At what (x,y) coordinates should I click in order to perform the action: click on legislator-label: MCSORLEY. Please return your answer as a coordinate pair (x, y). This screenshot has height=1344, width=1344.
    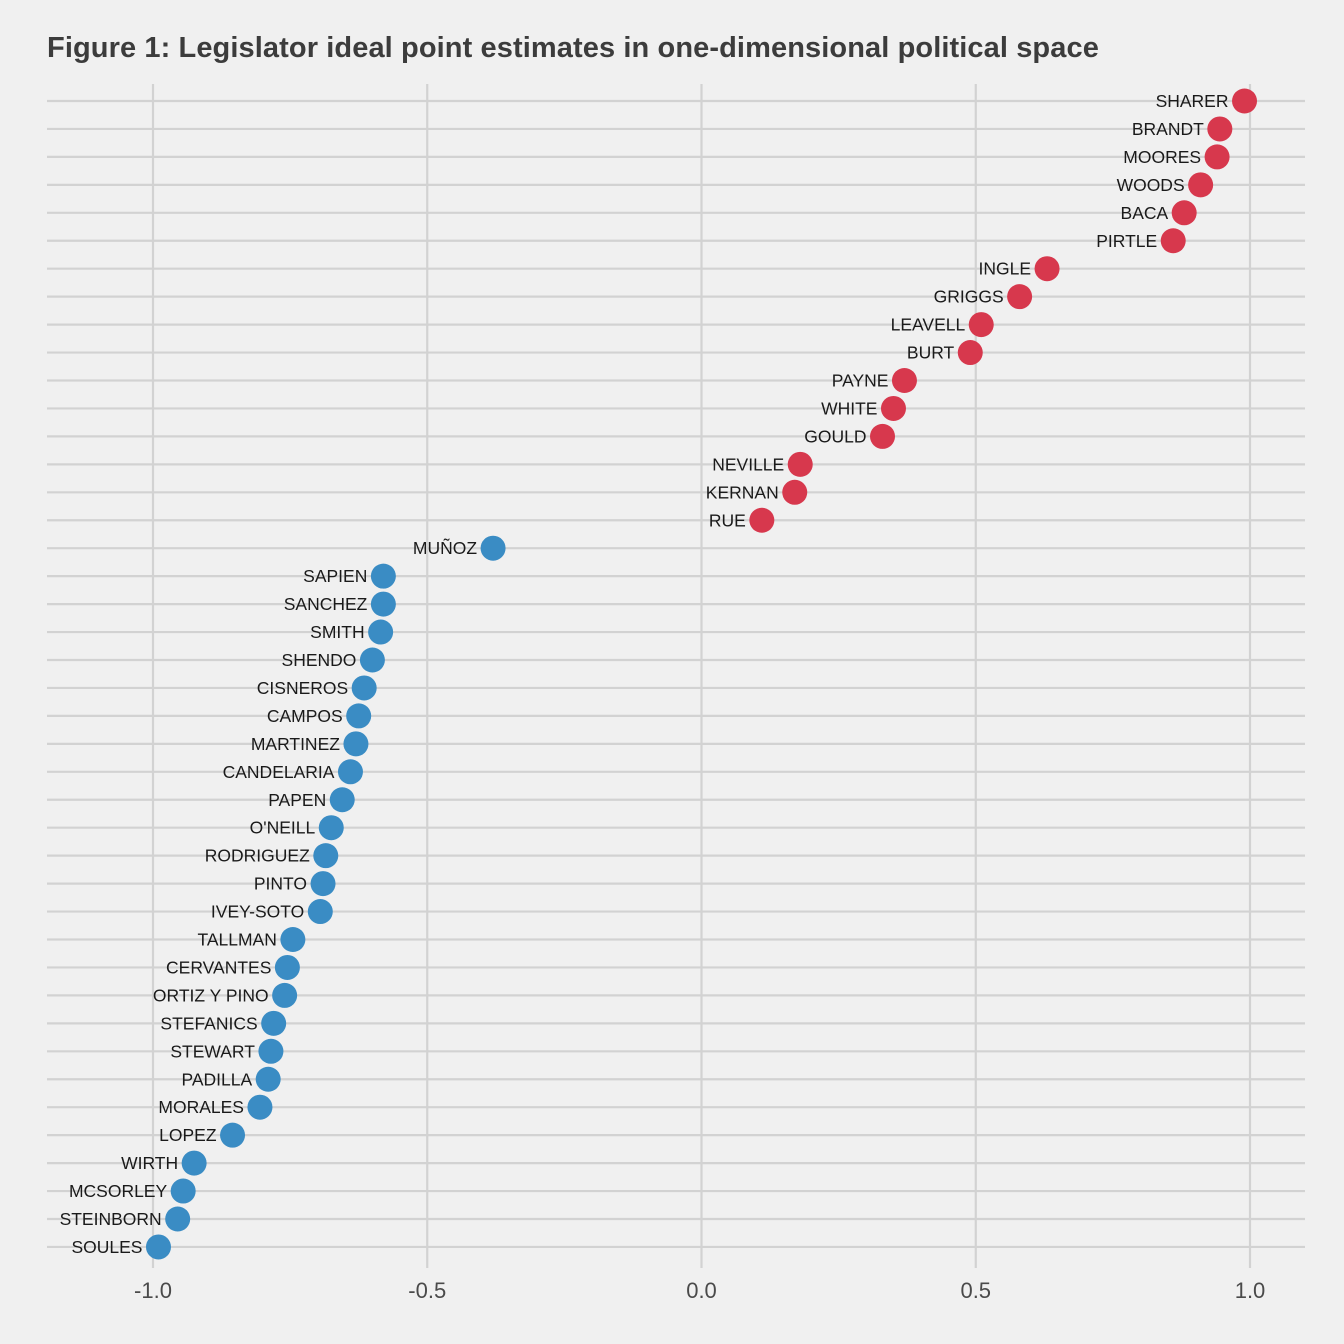
    Looking at the image, I should click on (118, 1191).